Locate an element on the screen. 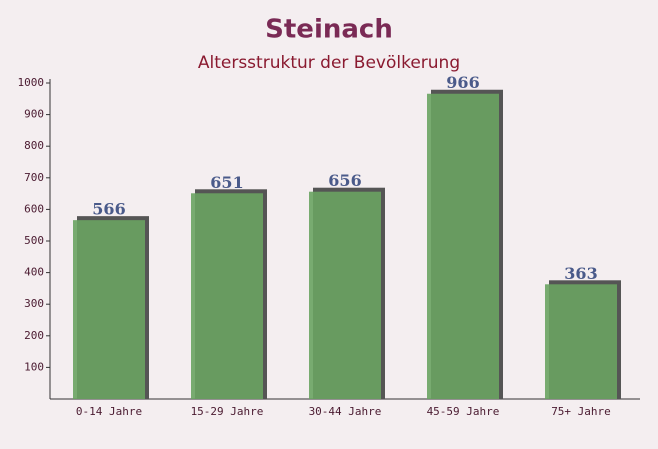 The width and height of the screenshot is (658, 449). value-label: 966 is located at coordinates (462, 82).